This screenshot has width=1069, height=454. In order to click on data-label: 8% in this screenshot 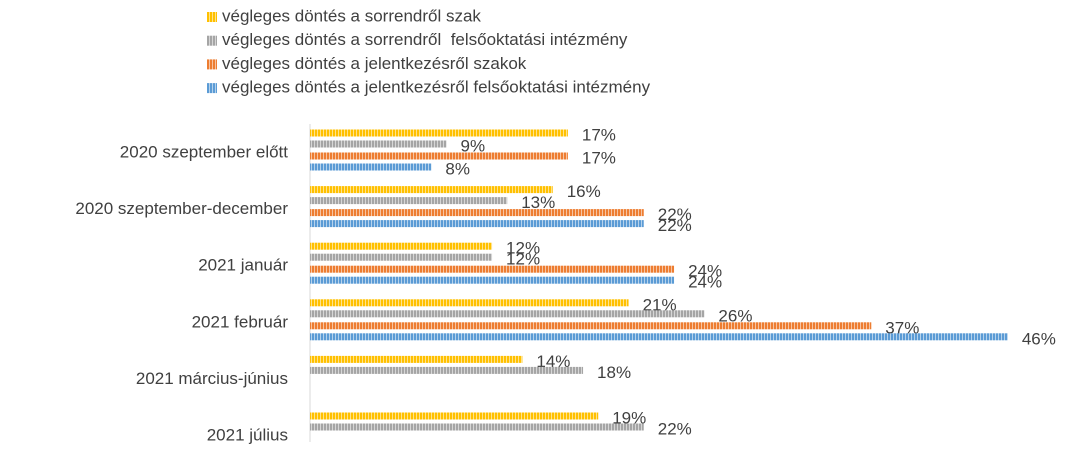, I will do `click(457, 168)`.